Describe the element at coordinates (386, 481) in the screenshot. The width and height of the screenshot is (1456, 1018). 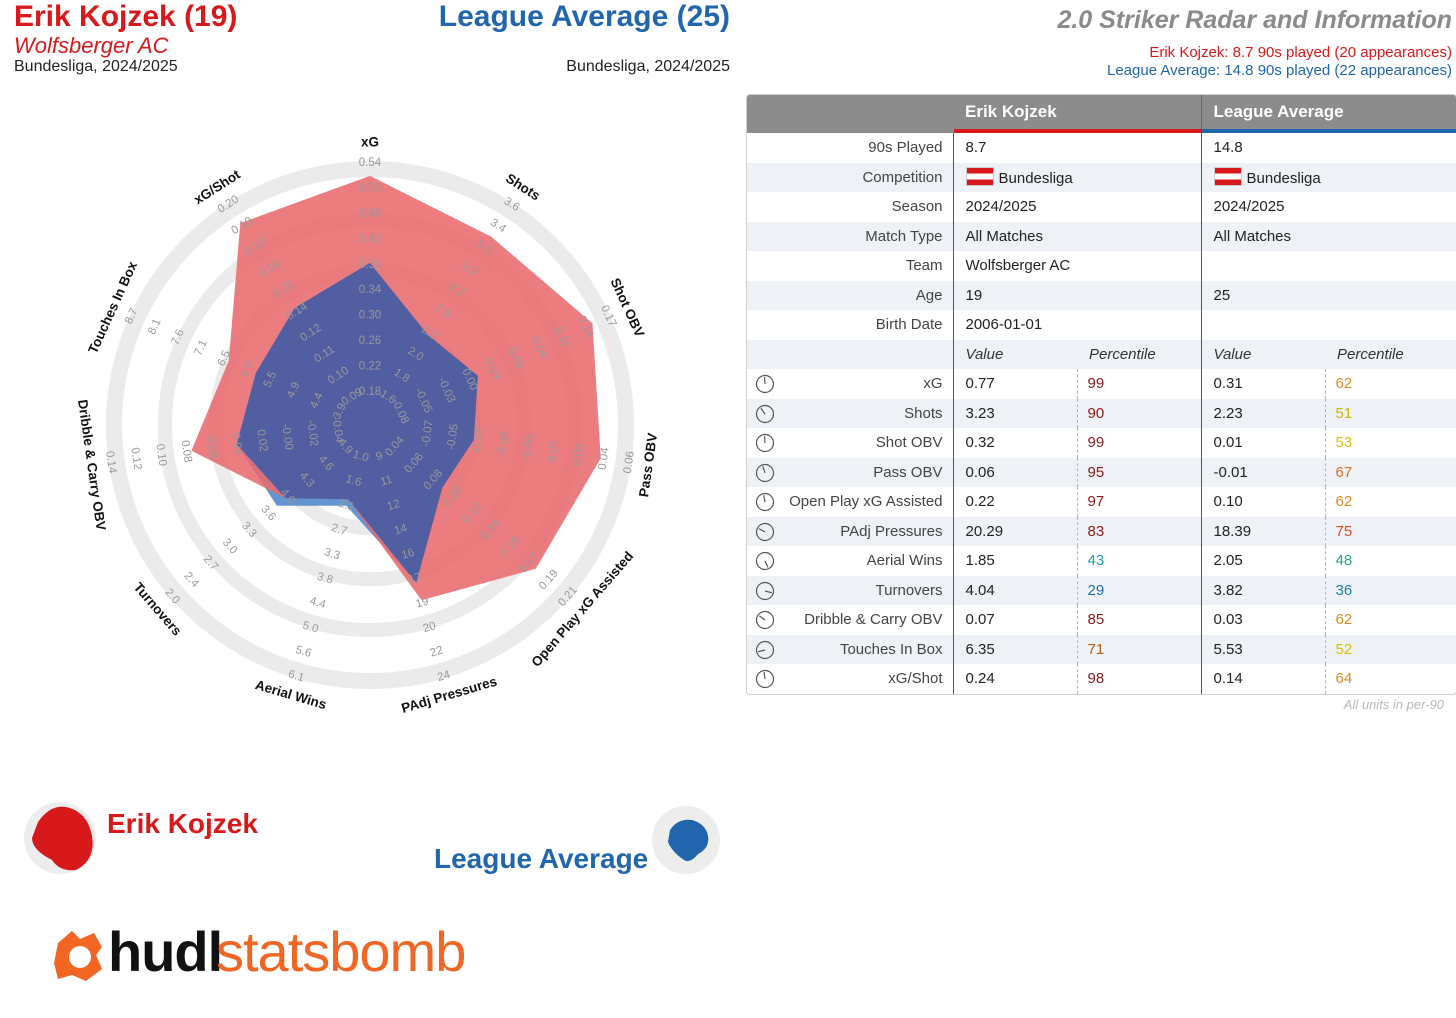
I see `radar-tick-label: 11` at that location.